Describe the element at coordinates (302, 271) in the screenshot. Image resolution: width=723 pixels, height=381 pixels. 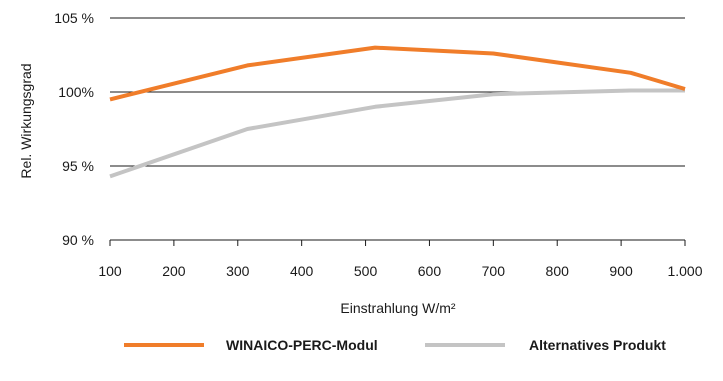
I see `x-tick-label: 400` at that location.